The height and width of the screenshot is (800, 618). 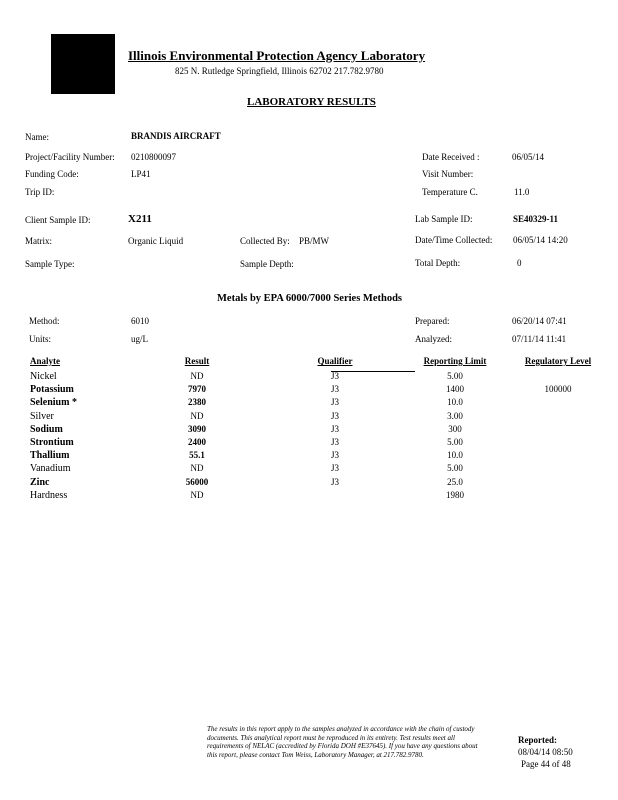 I want to click on sample-type-label: Sample Type:, so click(x=50, y=264).